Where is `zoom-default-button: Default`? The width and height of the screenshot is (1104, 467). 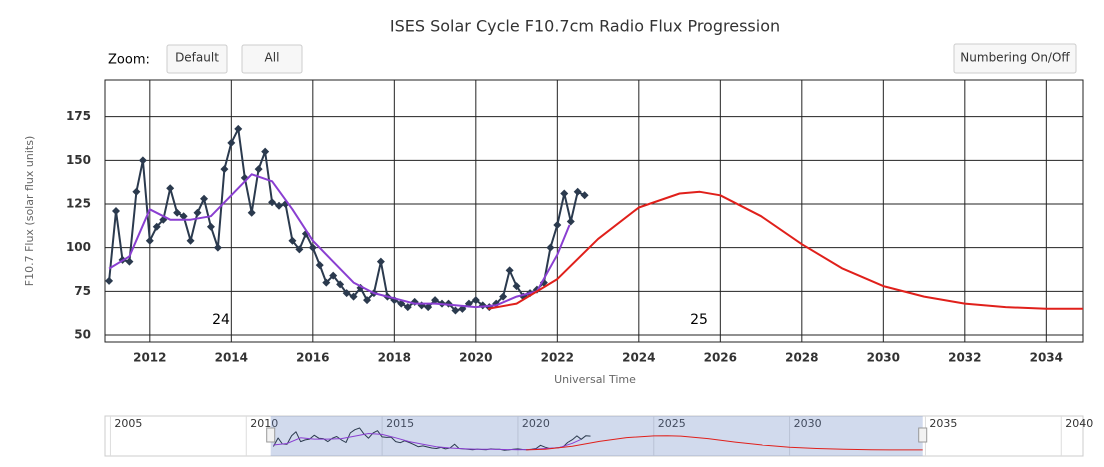
zoom-default-button: Default is located at coordinates (197, 59).